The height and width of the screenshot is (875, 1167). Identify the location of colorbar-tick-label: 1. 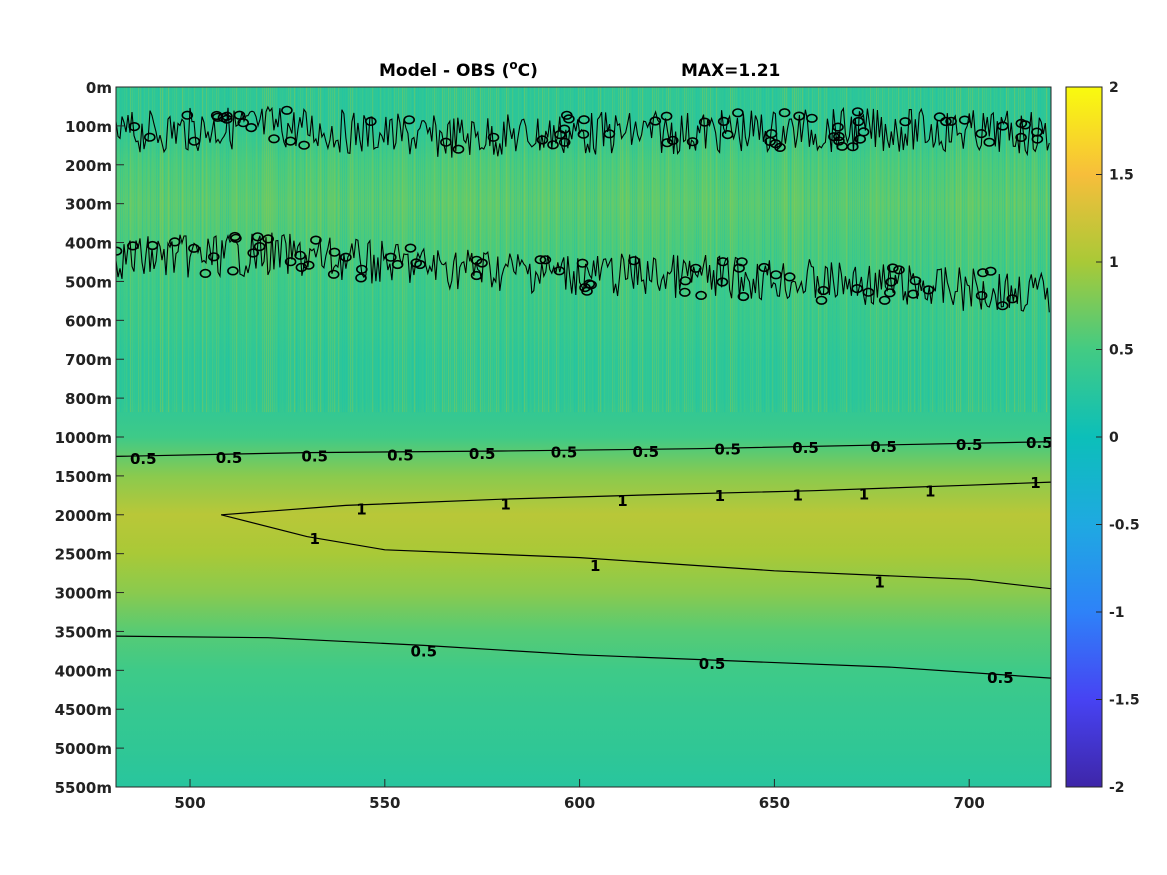
(1114, 263).